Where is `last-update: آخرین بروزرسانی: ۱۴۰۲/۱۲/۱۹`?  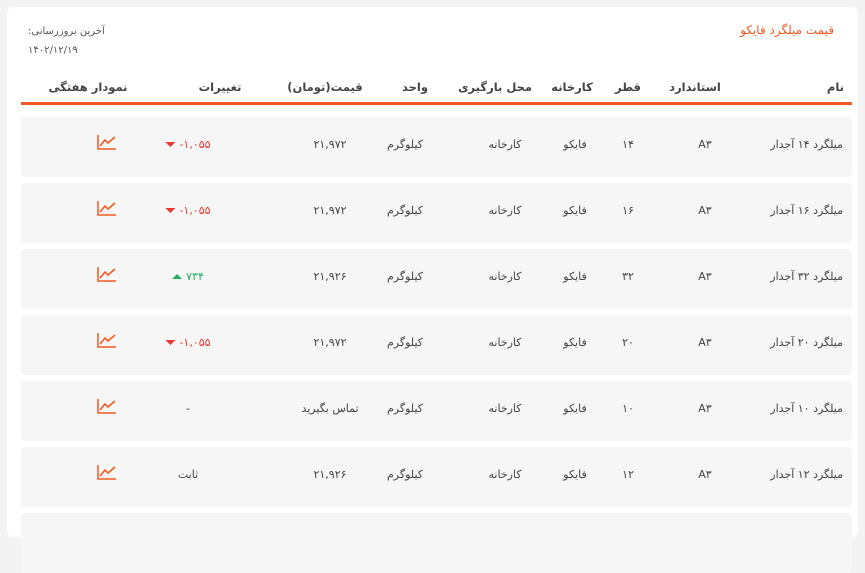 last-update: آخرین بروزرسانی: ۱۴۰۲/۱۲/۱۹ is located at coordinates (66, 41).